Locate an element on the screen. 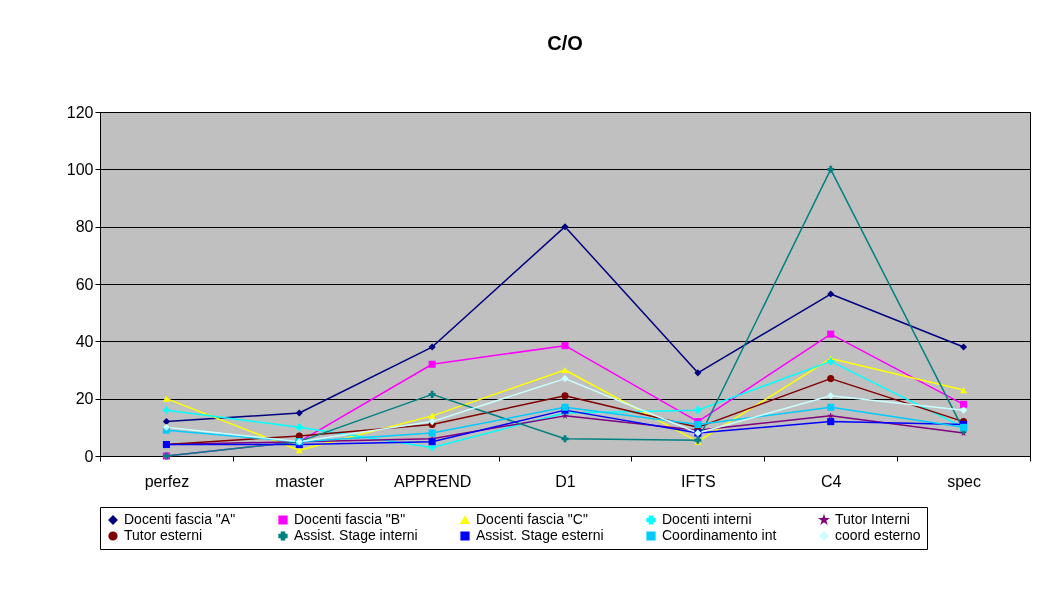 The height and width of the screenshot is (592, 1042). x-tick-label: D1 is located at coordinates (565, 481).